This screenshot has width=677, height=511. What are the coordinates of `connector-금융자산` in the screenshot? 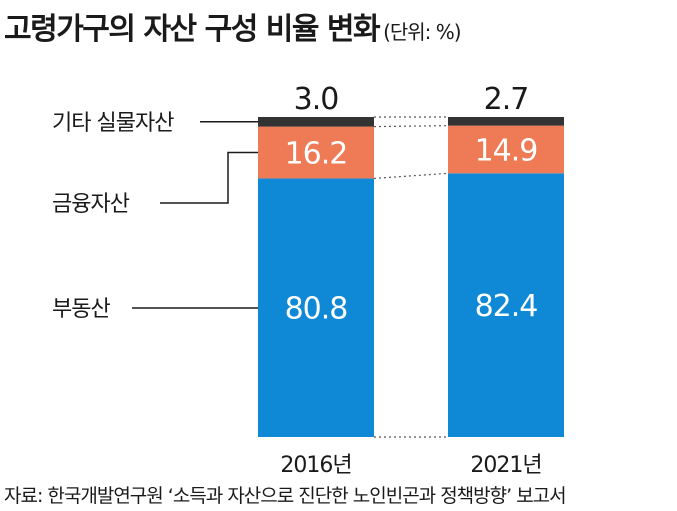 It's located at (411, 126).